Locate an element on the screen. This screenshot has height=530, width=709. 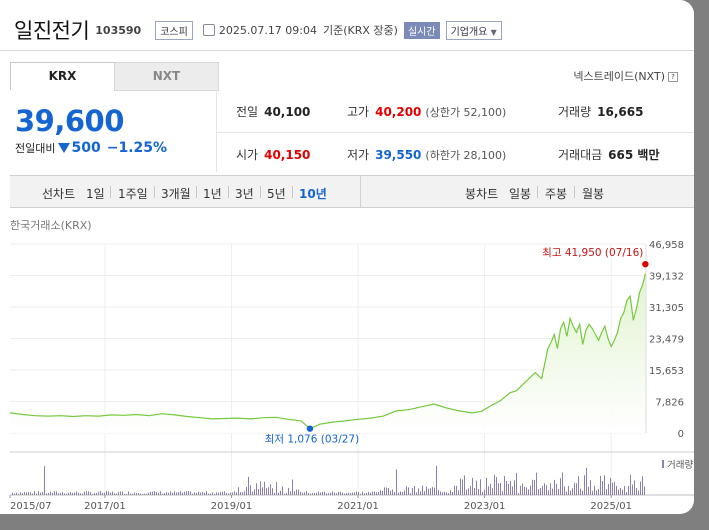
nextrade-link: 넥스트레이드(NXT)? is located at coordinates (625, 76).